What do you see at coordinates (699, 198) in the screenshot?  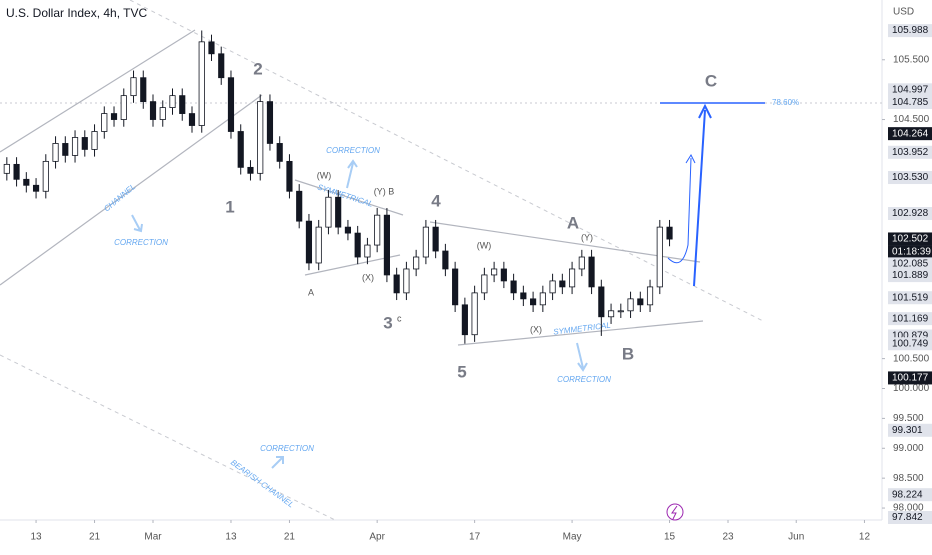 I see `projection-thick` at bounding box center [699, 198].